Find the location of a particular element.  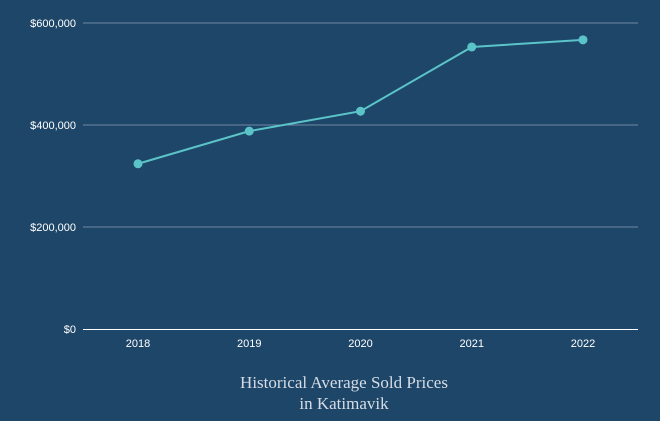

x-tick-label: 2020 is located at coordinates (360, 344).